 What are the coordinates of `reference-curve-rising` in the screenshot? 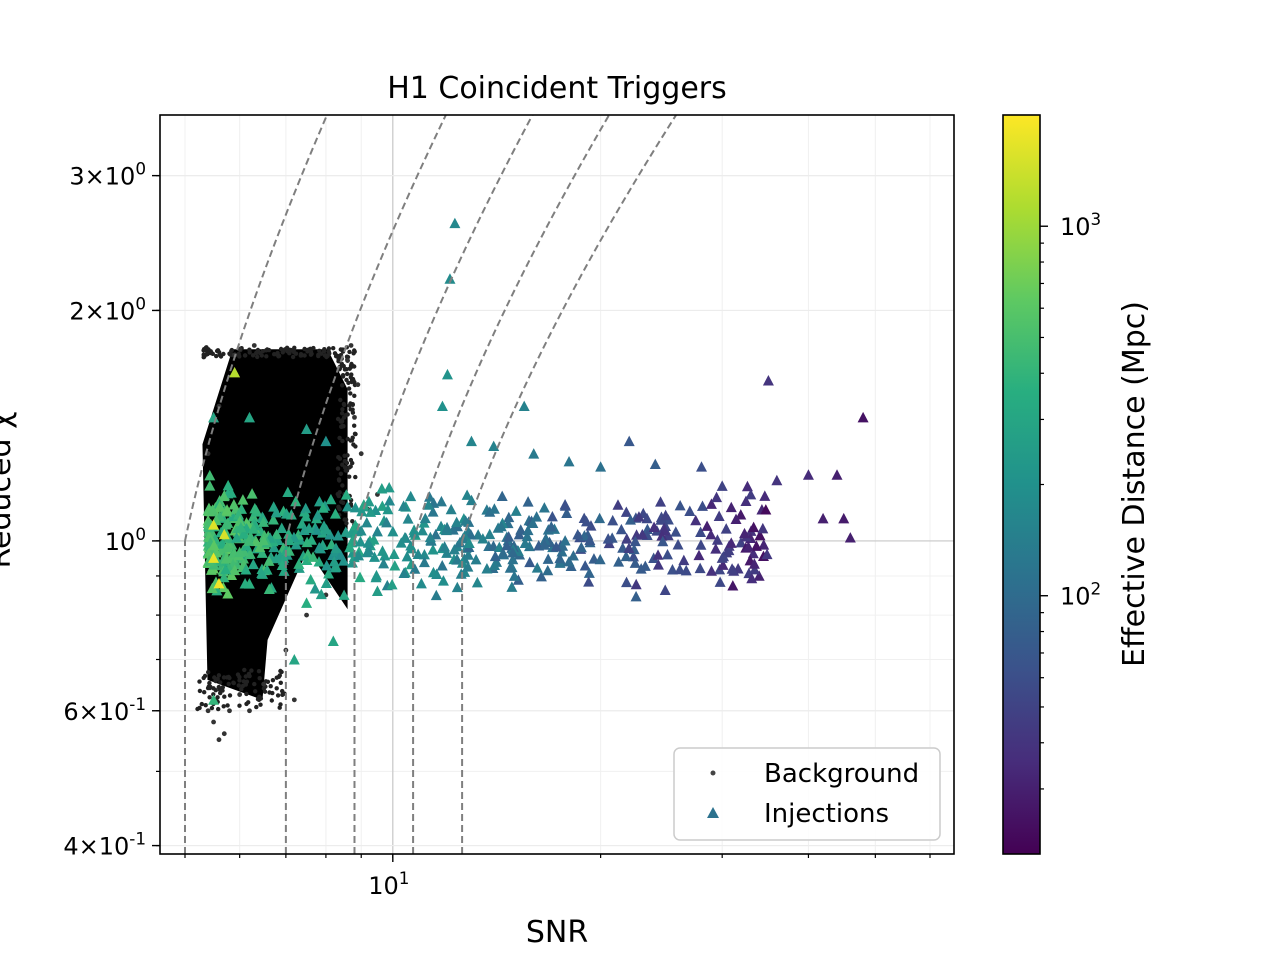 It's located at (365, 328).